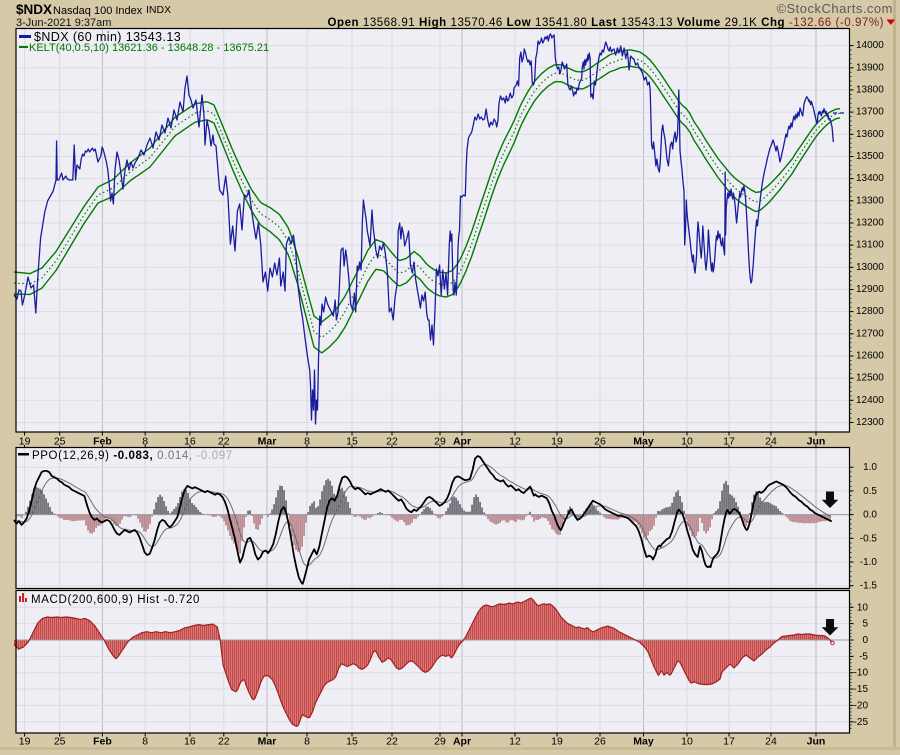 Image resolution: width=900 pixels, height=755 pixels. What do you see at coordinates (870, 245) in the screenshot?
I see `svg-text: 13100` at bounding box center [870, 245].